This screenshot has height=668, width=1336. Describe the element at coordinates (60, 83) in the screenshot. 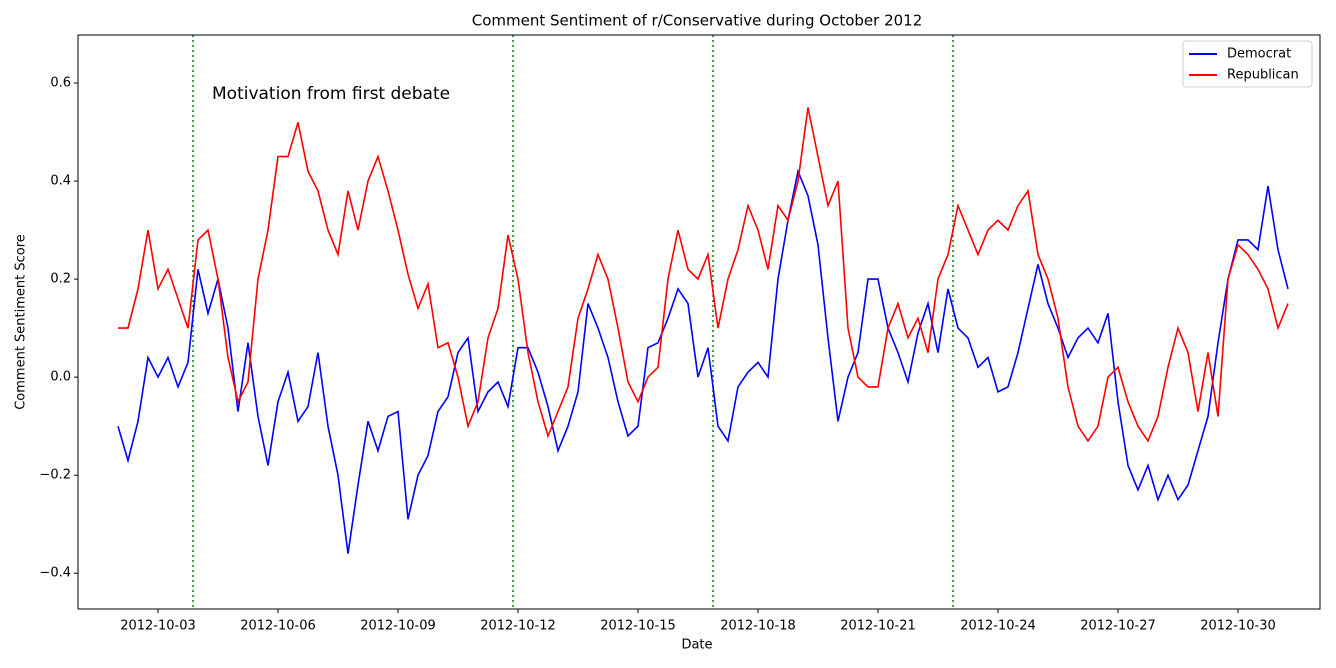

I see `y-tick-label: 0.6` at that location.